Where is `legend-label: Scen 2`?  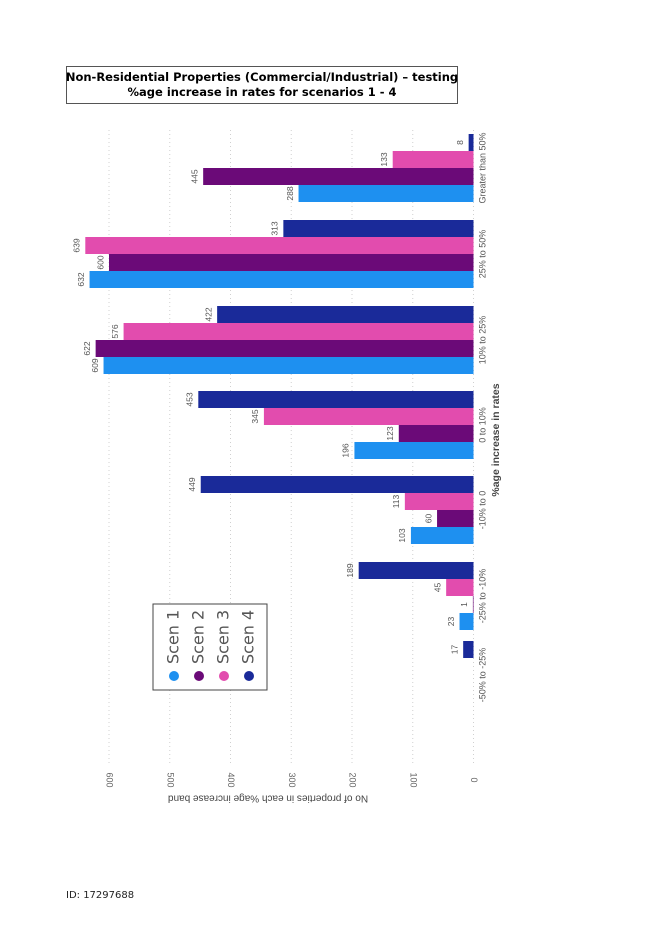 legend-label: Scen 2 is located at coordinates (198, 637).